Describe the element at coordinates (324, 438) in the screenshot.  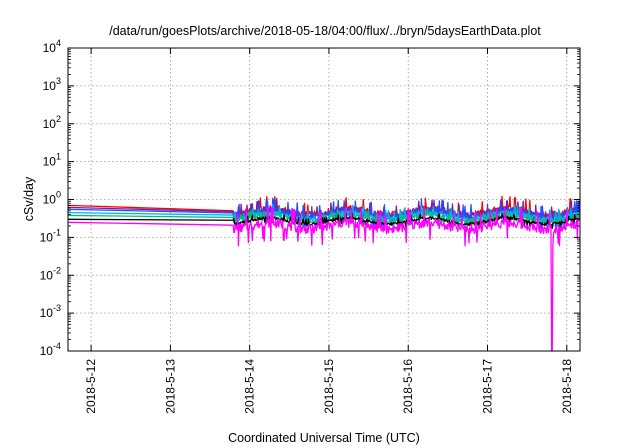
I see `x-axis-label: Coordinated Universal Time (UTC)` at that location.